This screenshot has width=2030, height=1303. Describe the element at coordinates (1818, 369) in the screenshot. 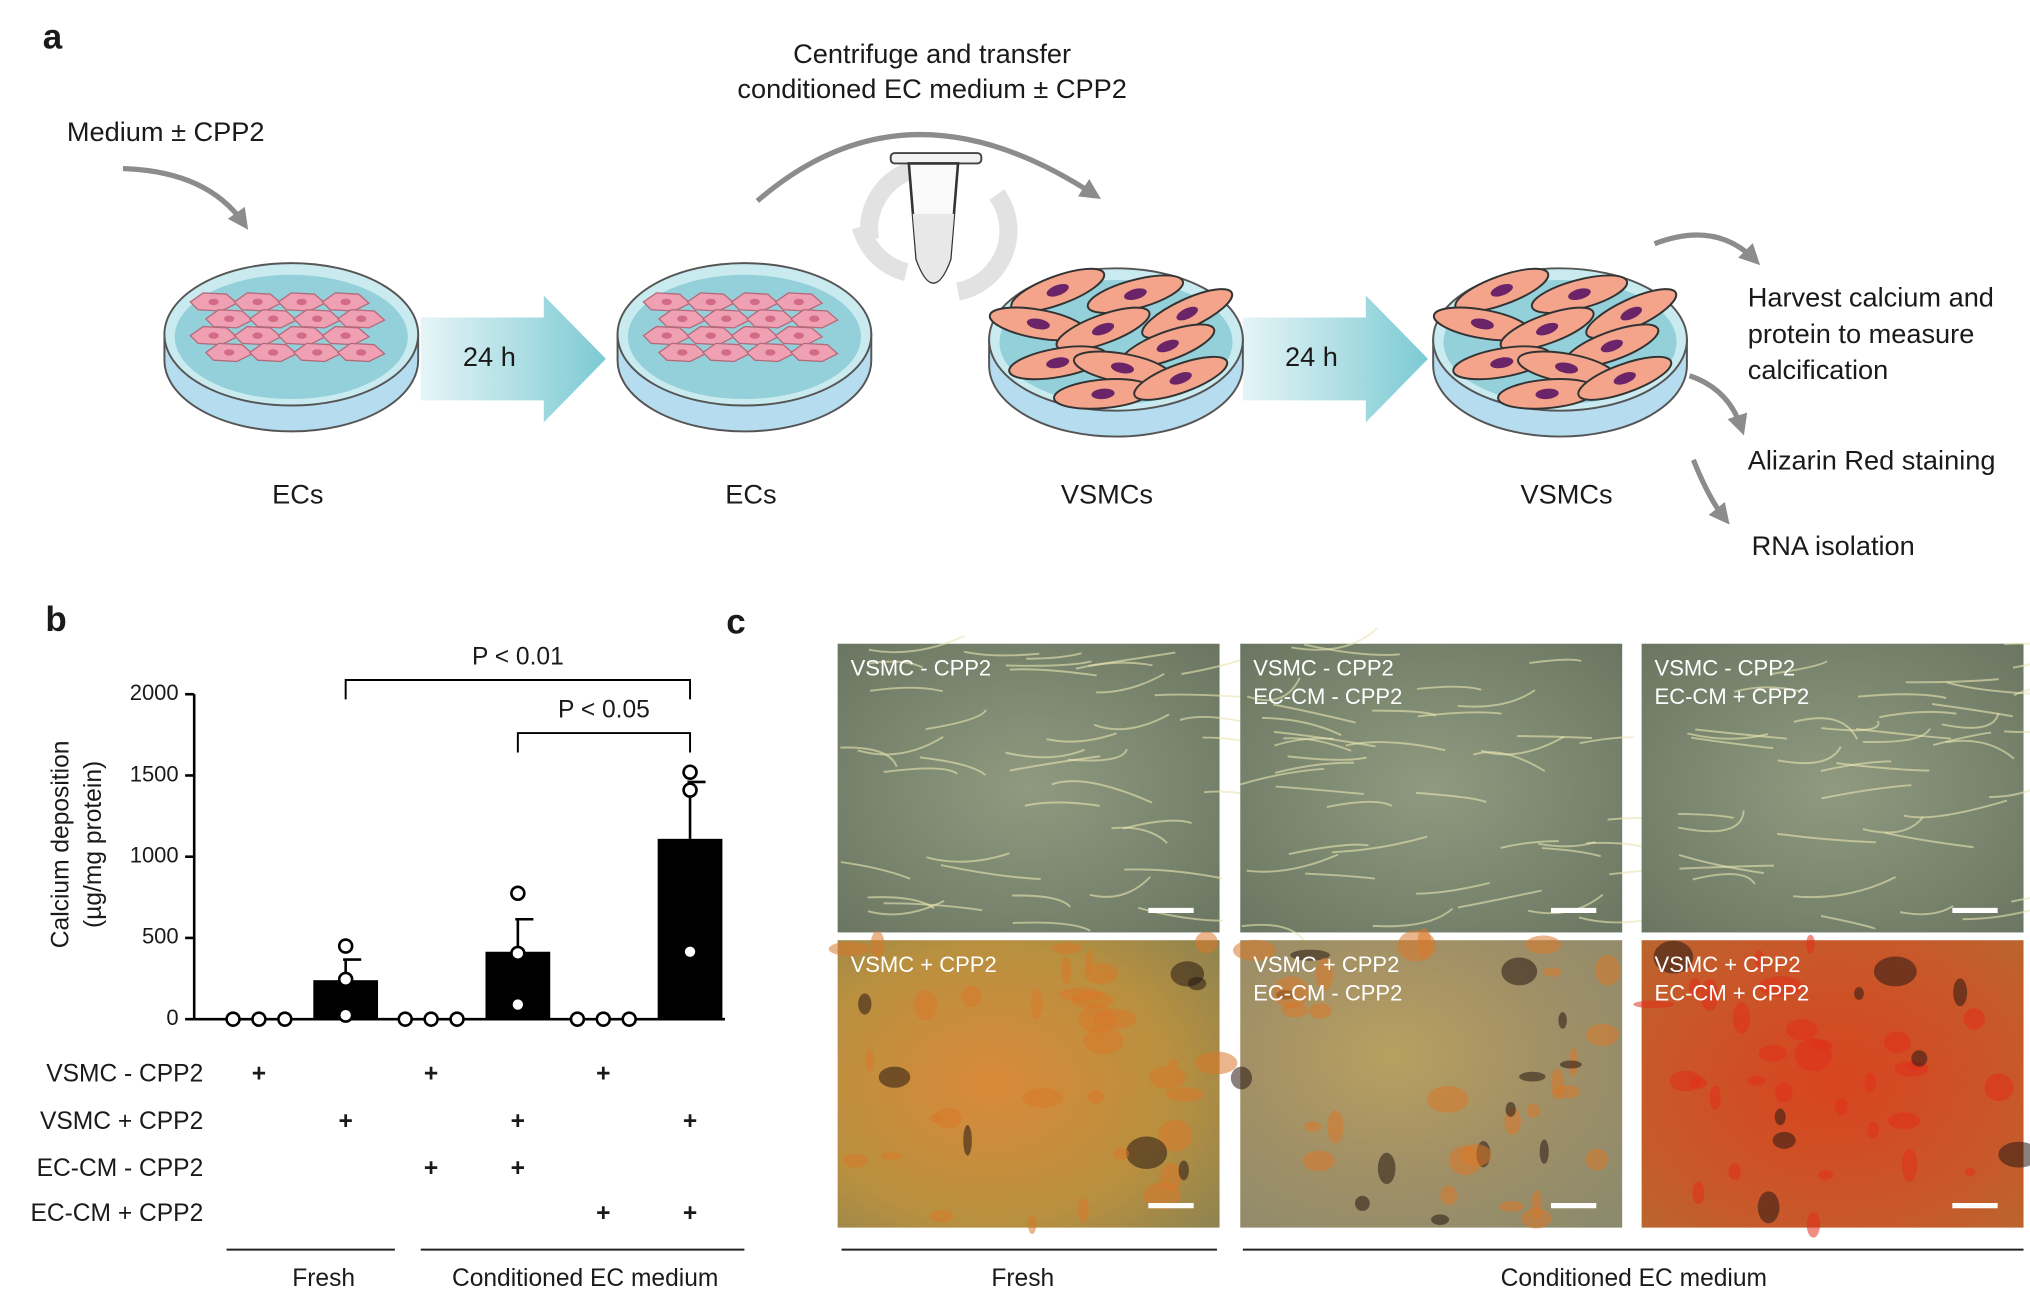

I see `readout: calcification` at that location.